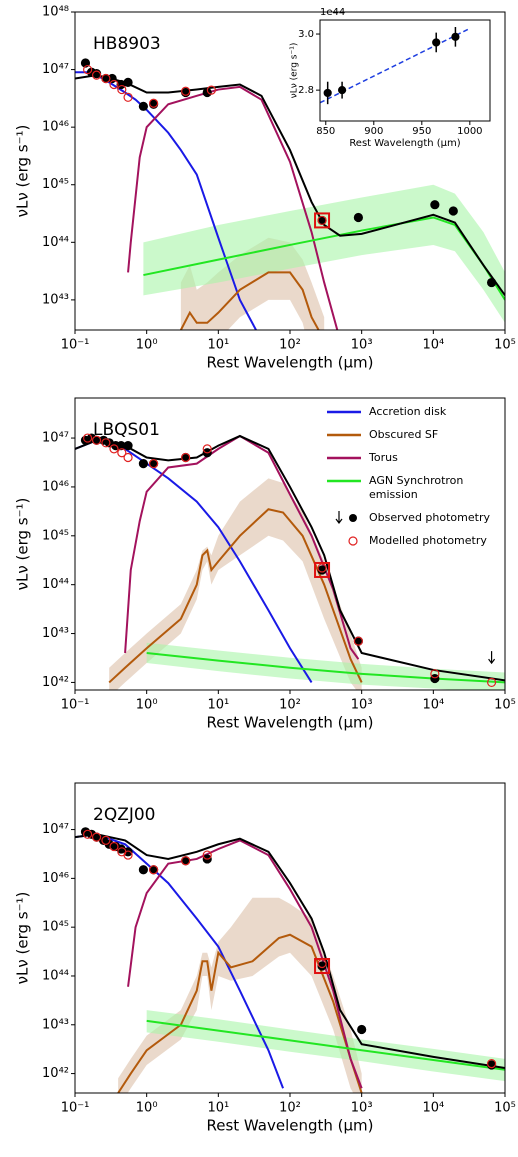 Image resolution: width=518 pixels, height=1157 pixels. What do you see at coordinates (403, 434) in the screenshot?
I see `legend-label: Obscured SF` at bounding box center [403, 434].